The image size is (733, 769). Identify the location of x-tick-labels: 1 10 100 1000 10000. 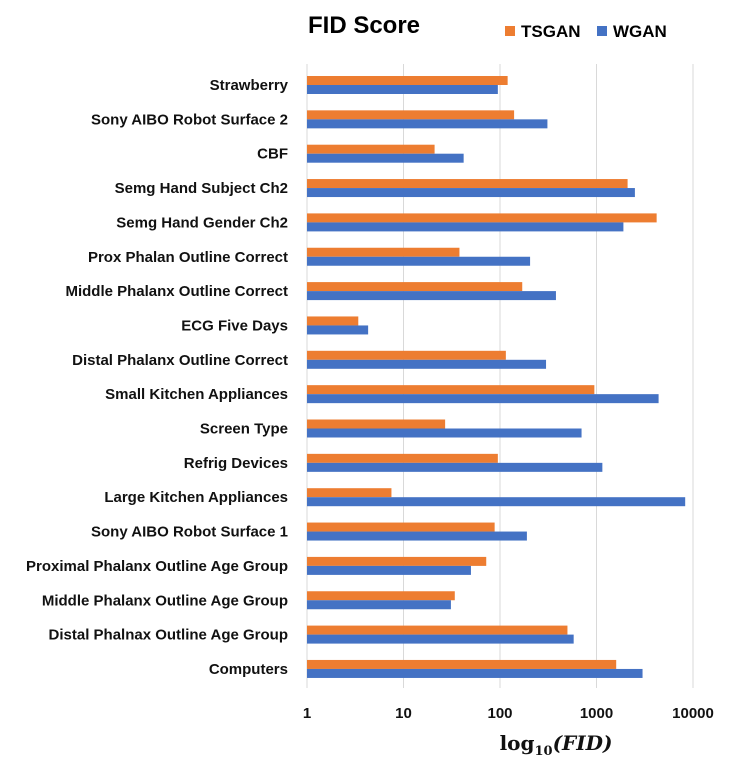
(508, 713).